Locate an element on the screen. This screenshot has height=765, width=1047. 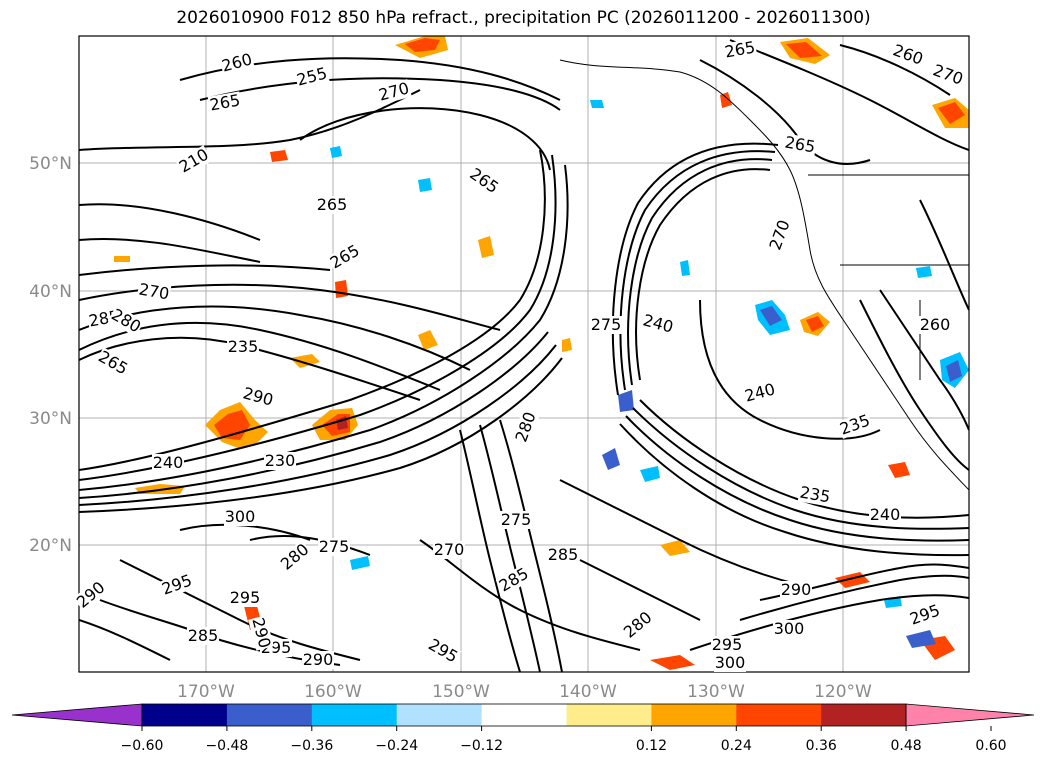
colorbar-extend-low is located at coordinates (77, 715).